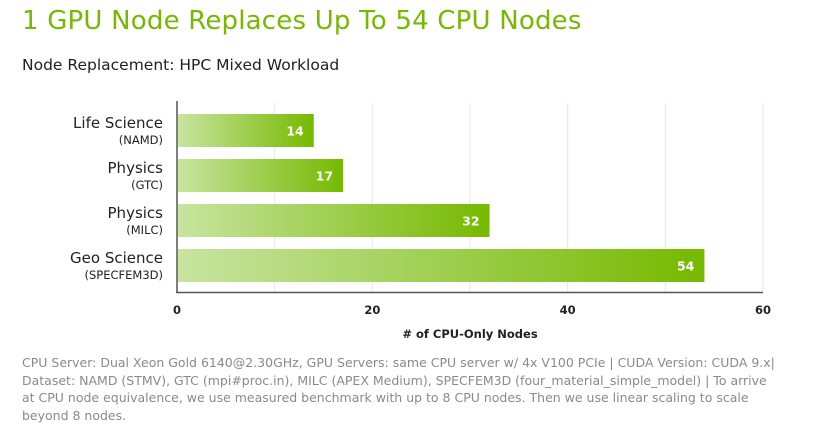 Image resolution: width=819 pixels, height=445 pixels. Describe the element at coordinates (686, 266) in the screenshot. I see `bar-value-label: 54` at that location.